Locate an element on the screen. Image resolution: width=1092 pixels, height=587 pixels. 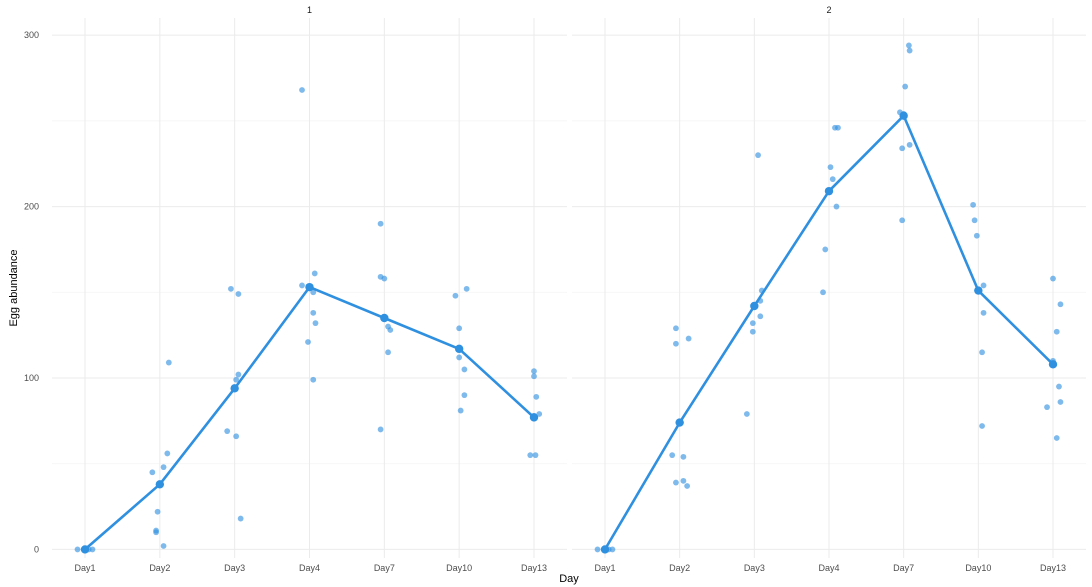
y-tick-label: 0 is located at coordinates (36, 549).